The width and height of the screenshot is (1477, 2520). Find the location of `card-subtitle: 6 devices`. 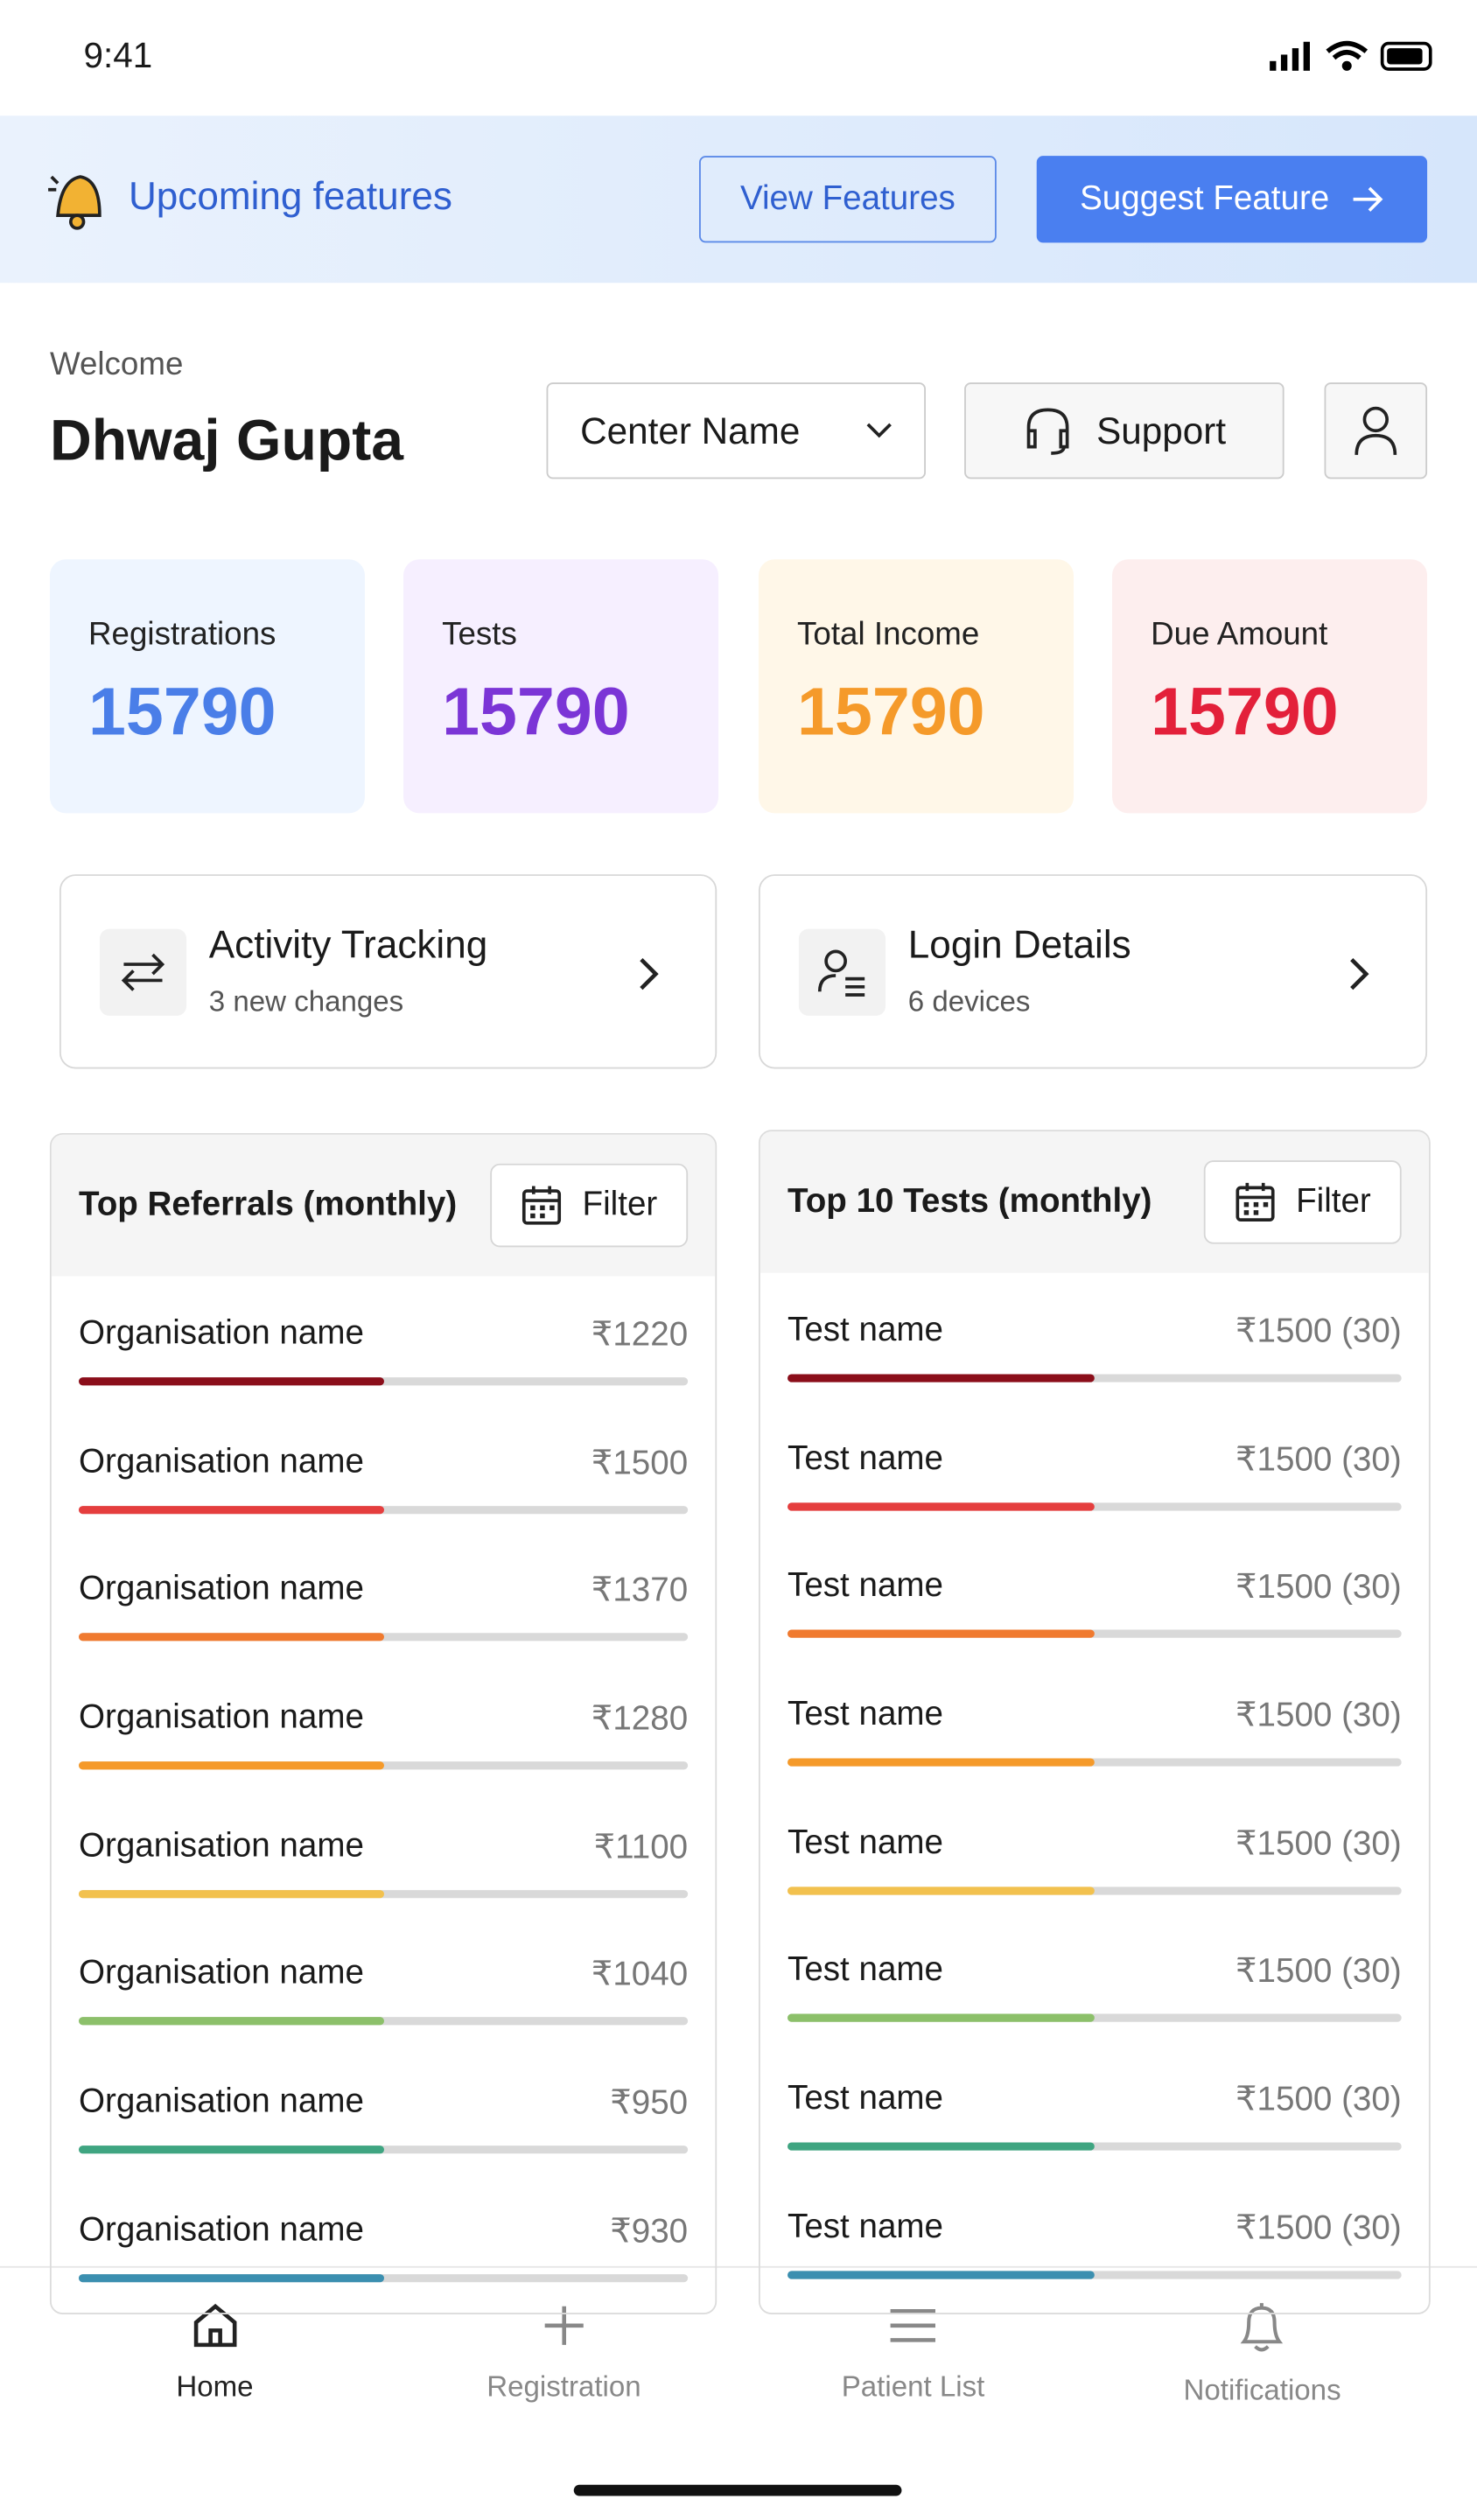

card-subtitle: 6 devices is located at coordinates (969, 1001).